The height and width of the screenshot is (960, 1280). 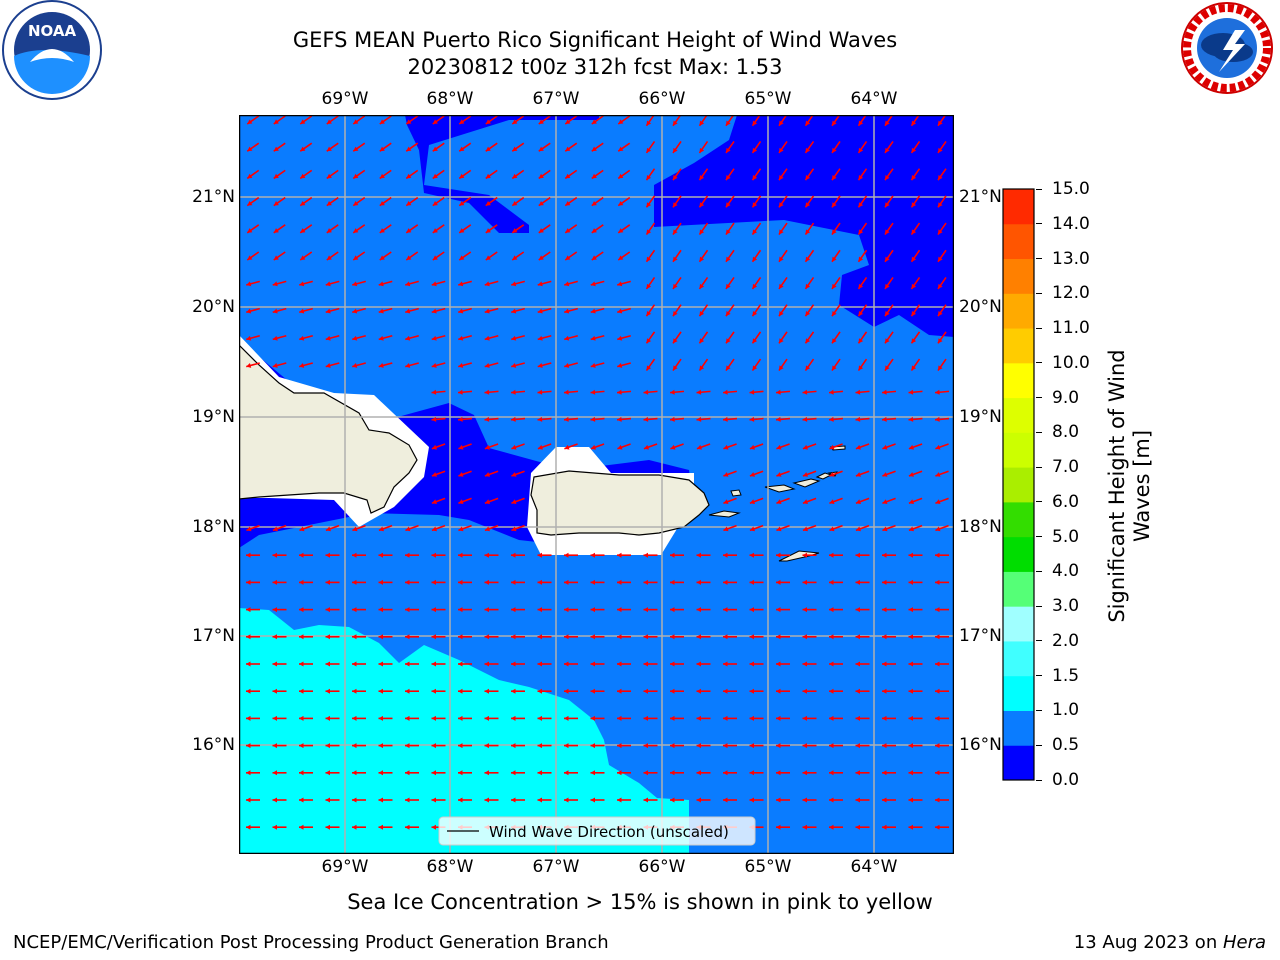 What do you see at coordinates (1071, 362) in the screenshot?
I see `colorbar-tick-label: 10.0` at bounding box center [1071, 362].